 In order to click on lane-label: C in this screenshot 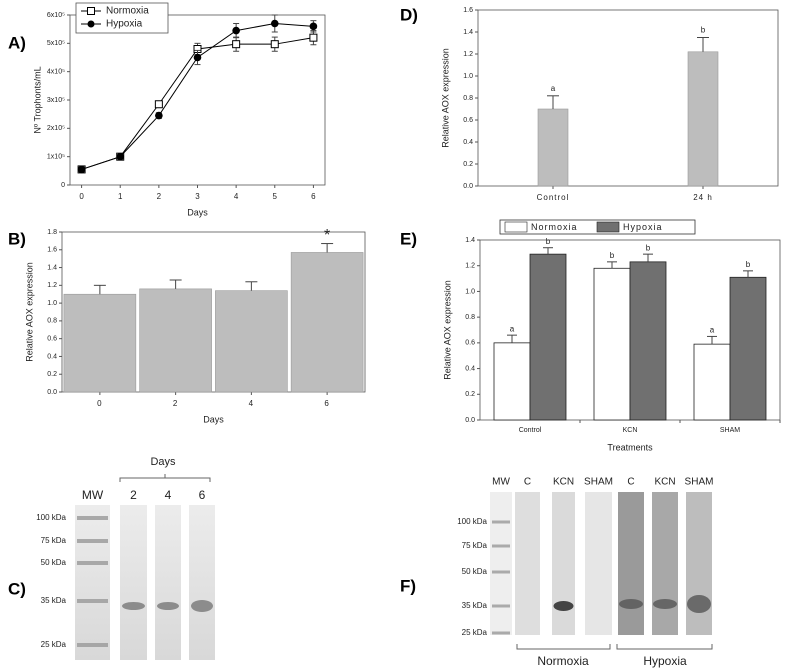, I will do `click(630, 482)`.